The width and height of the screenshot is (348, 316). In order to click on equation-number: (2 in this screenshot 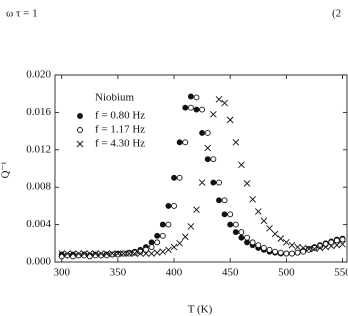, I will do `click(336, 14)`.